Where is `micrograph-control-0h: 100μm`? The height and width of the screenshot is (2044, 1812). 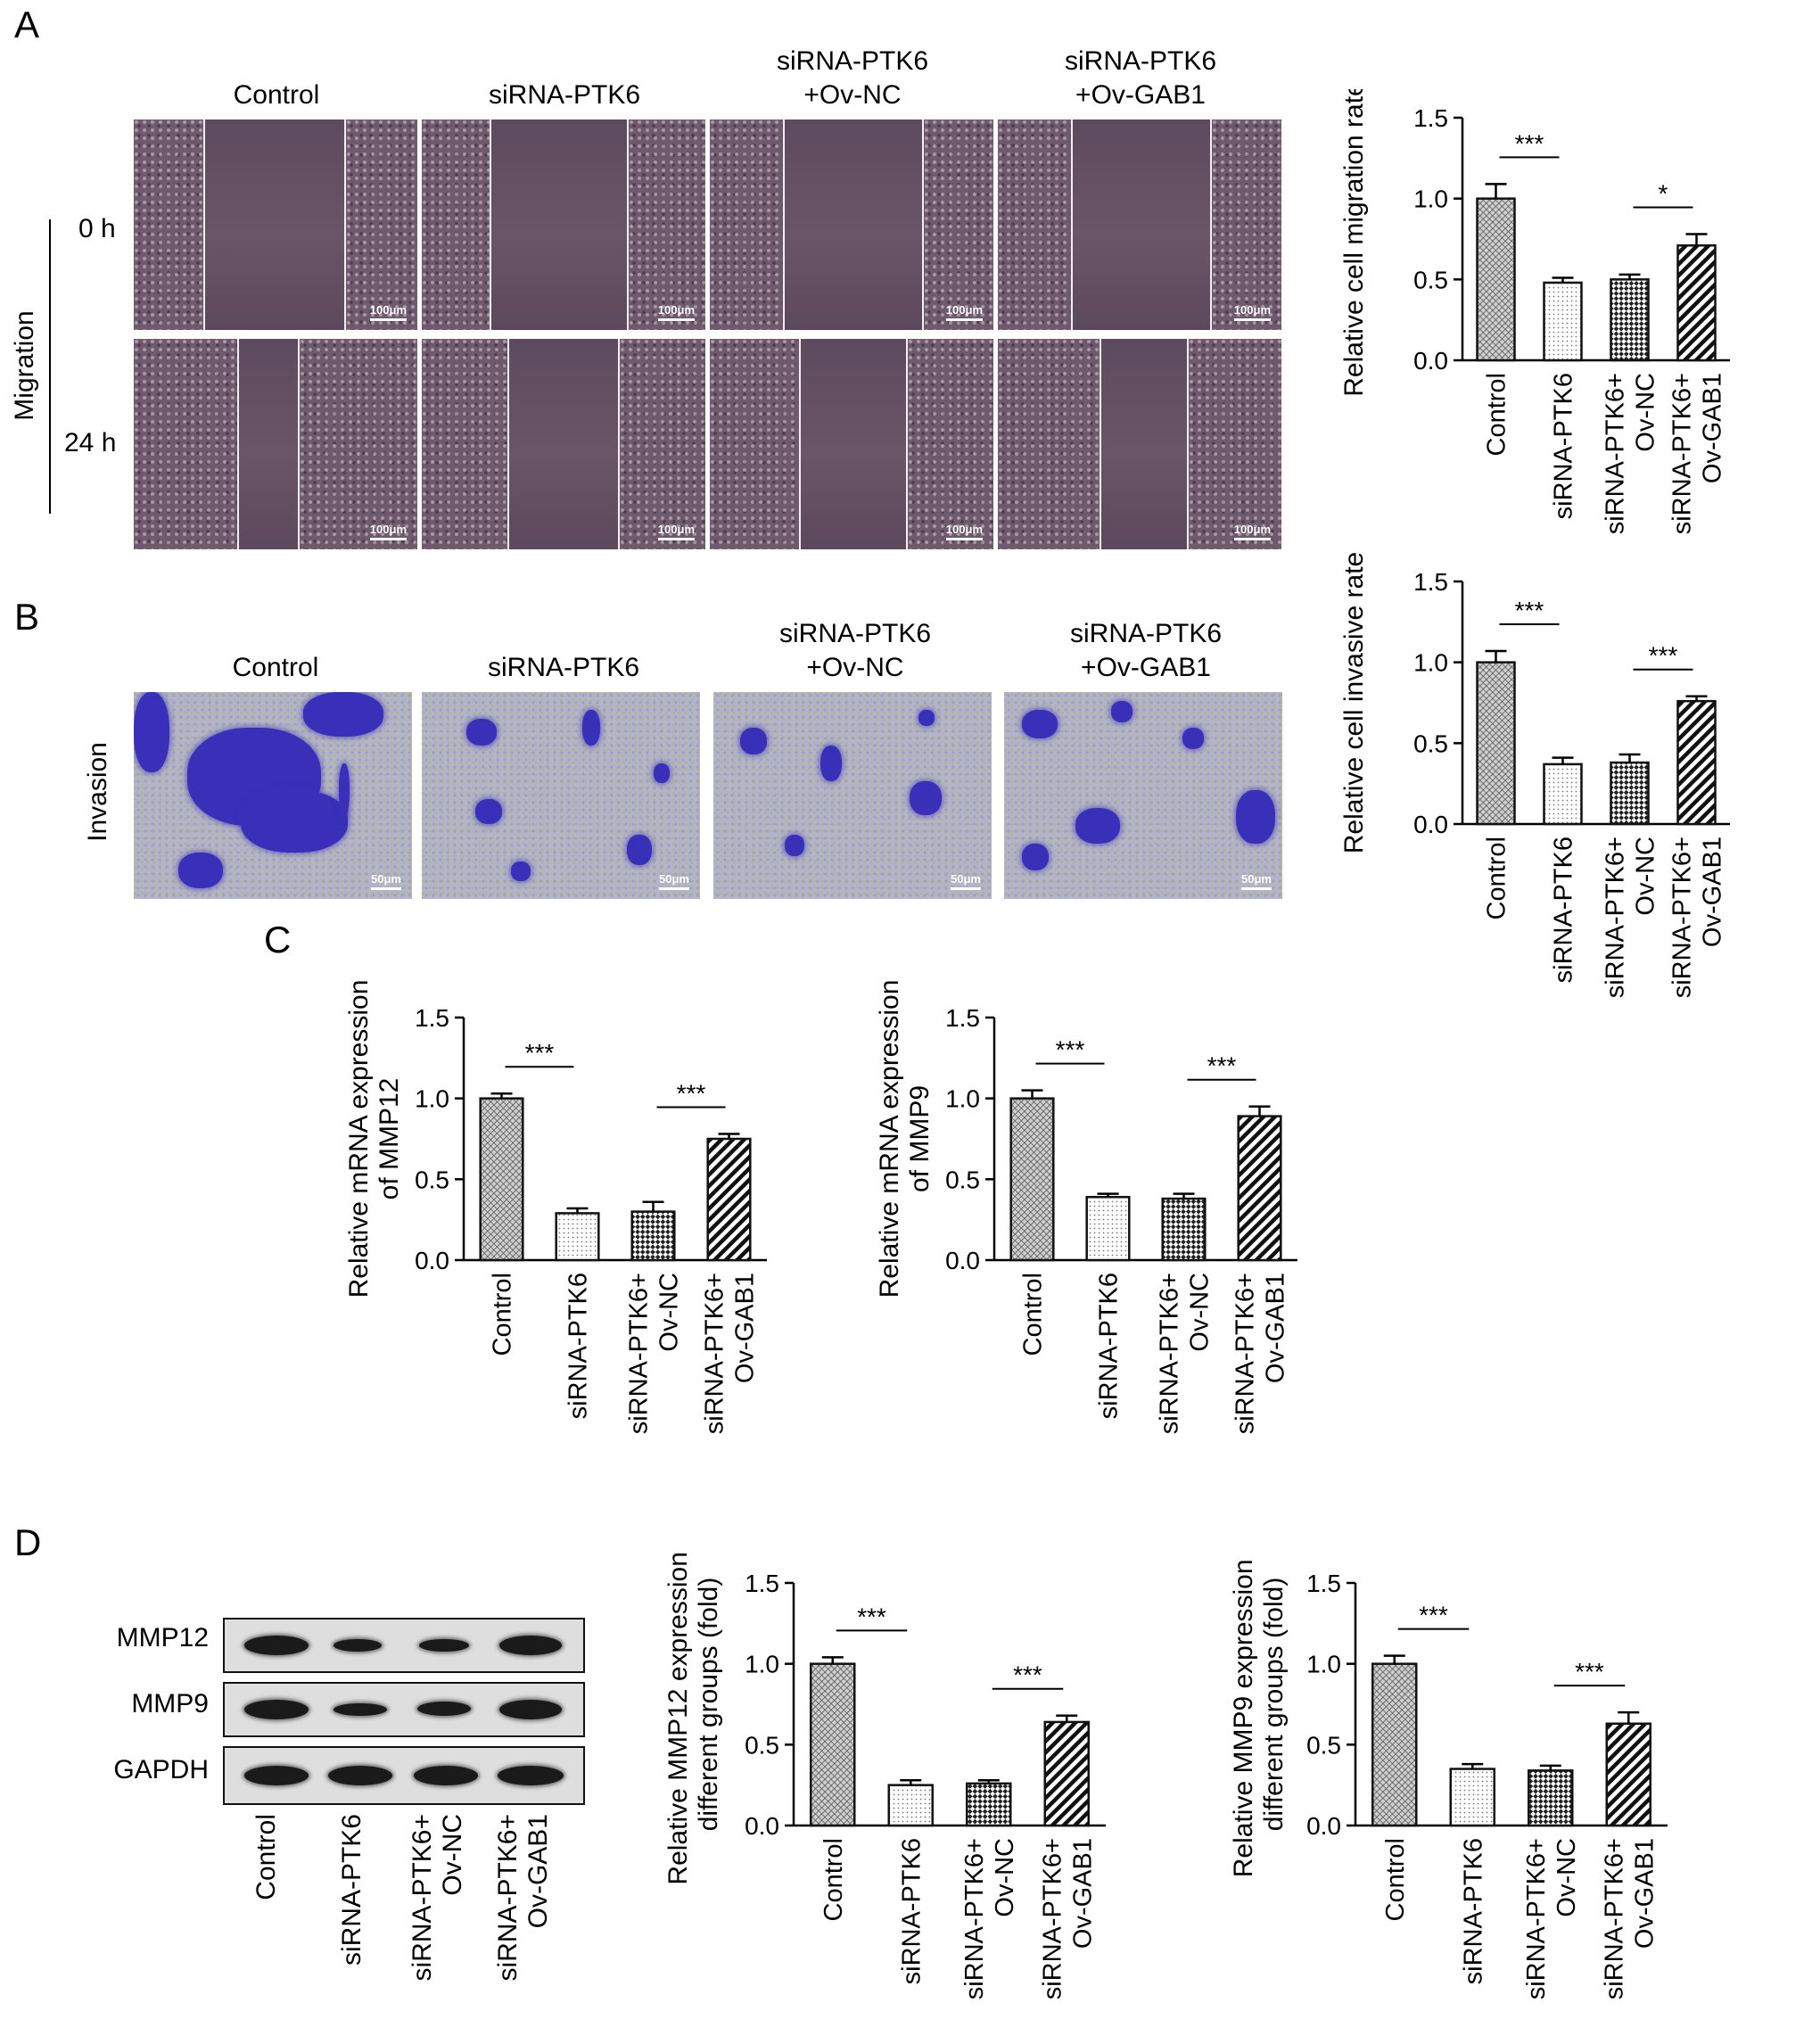 micrograph-control-0h: 100μm is located at coordinates (275, 225).